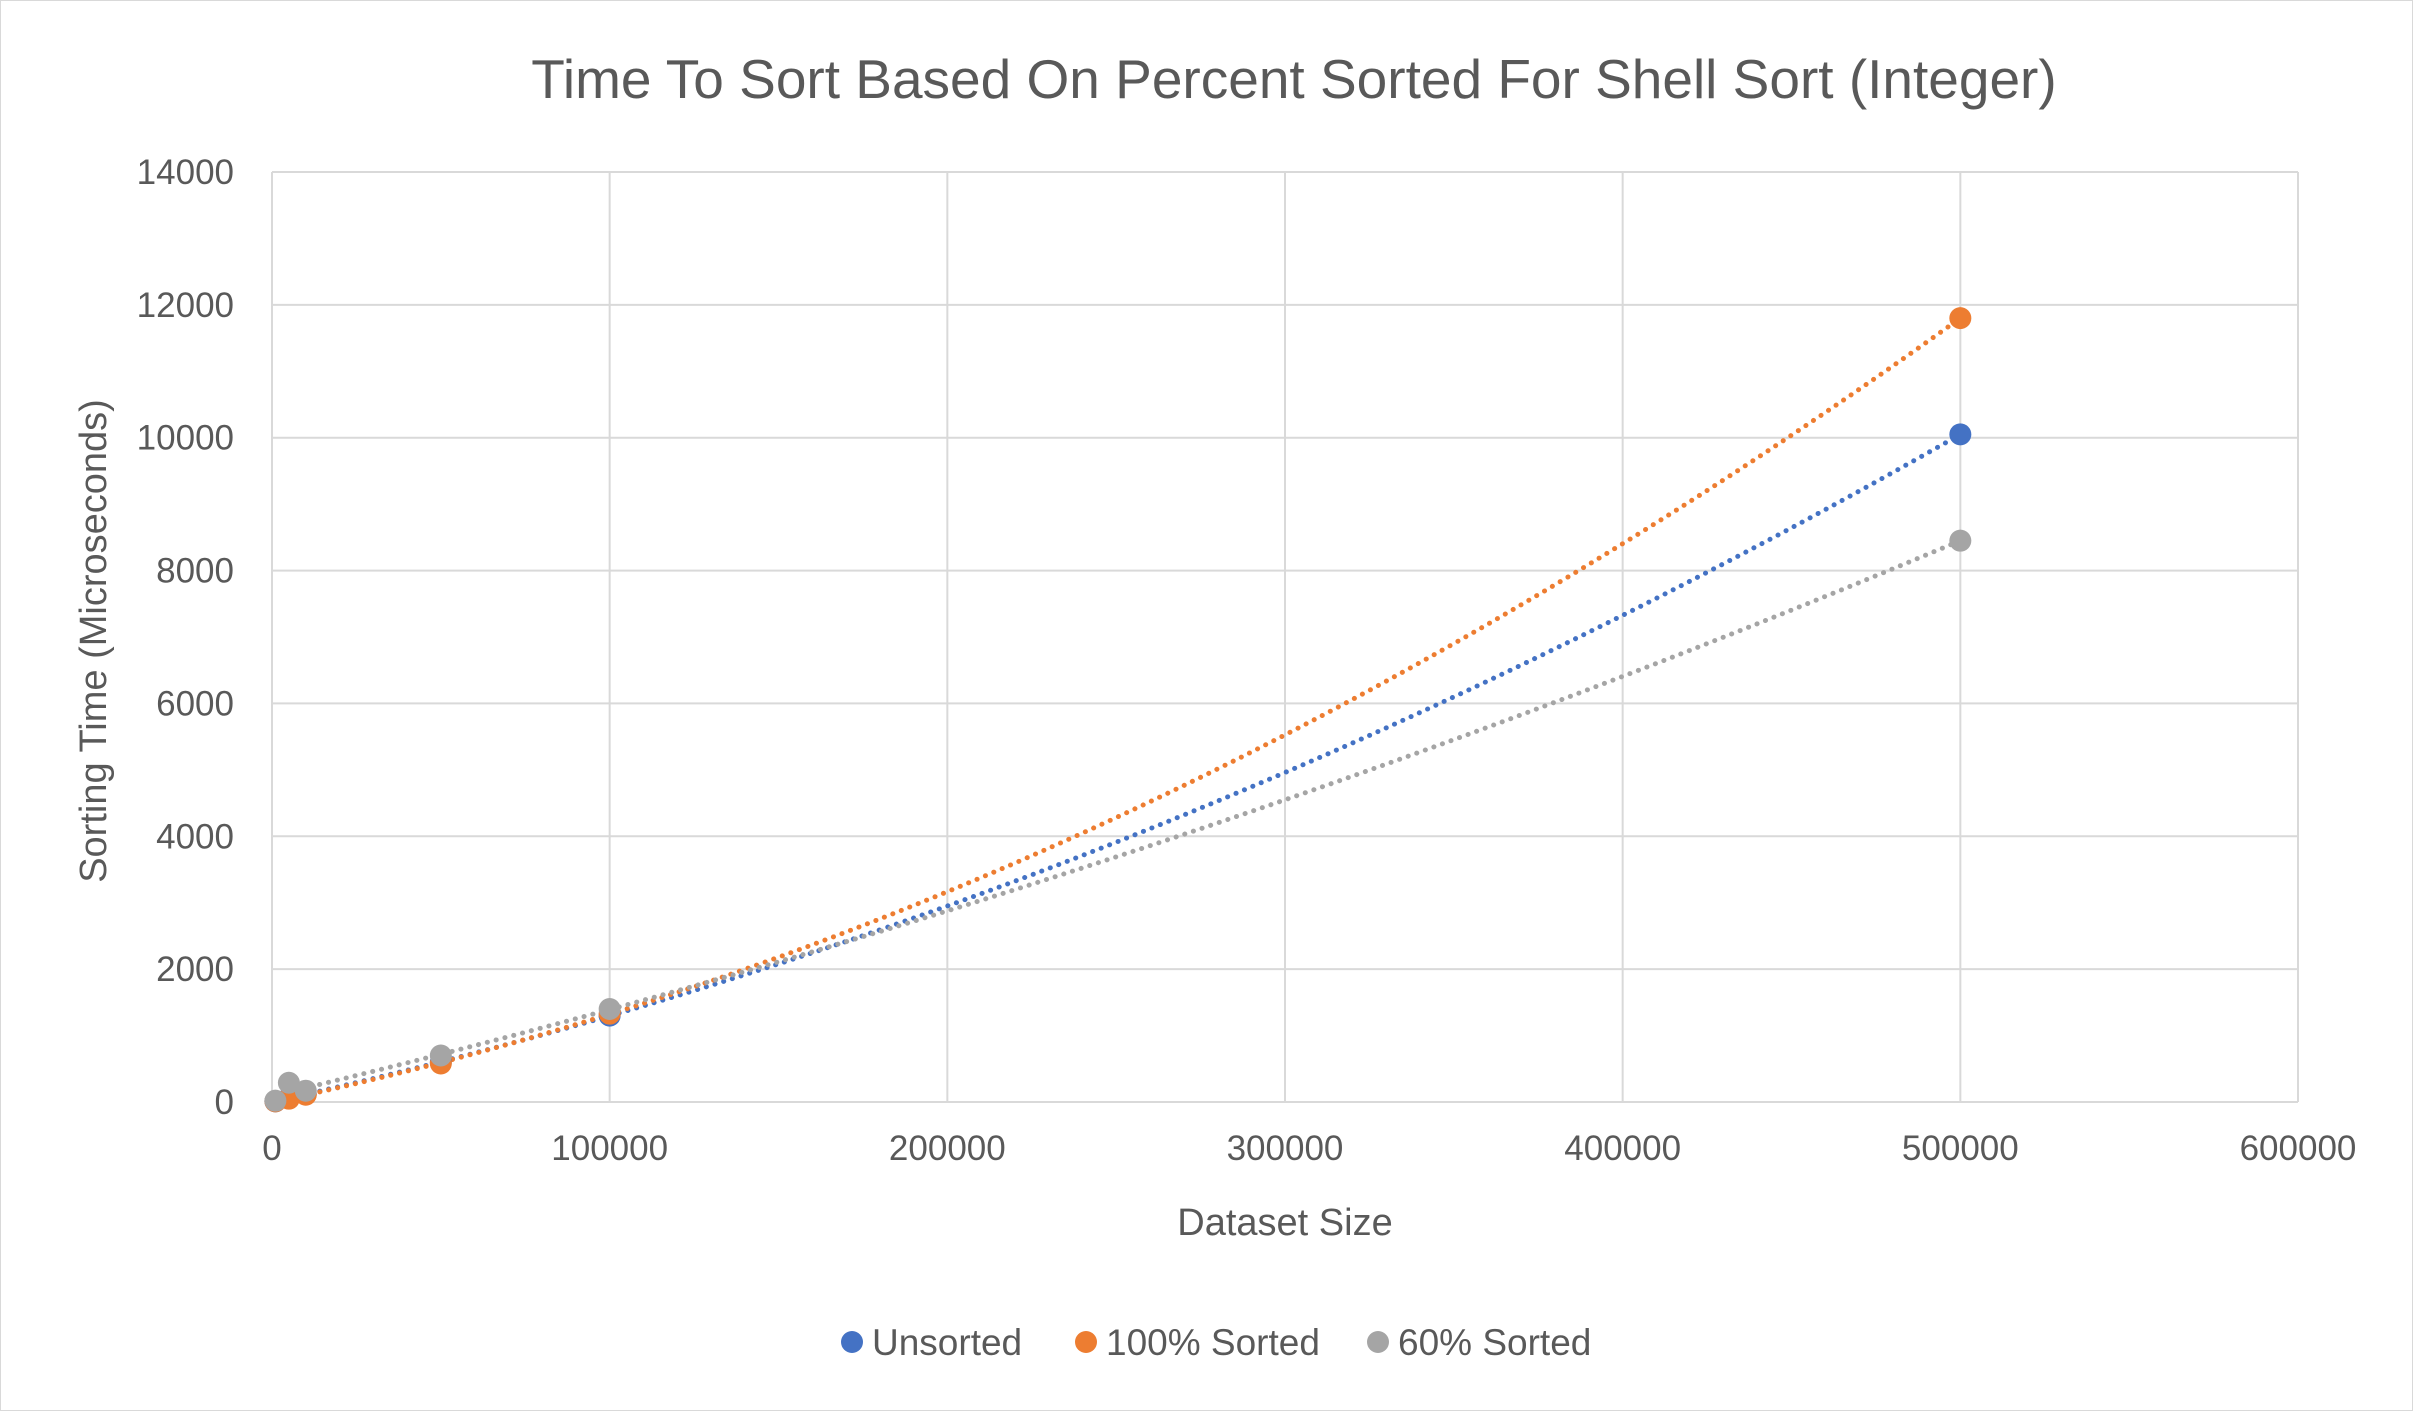  Describe the element at coordinates (224, 1102) in the screenshot. I see `y-tick-label: 0` at that location.